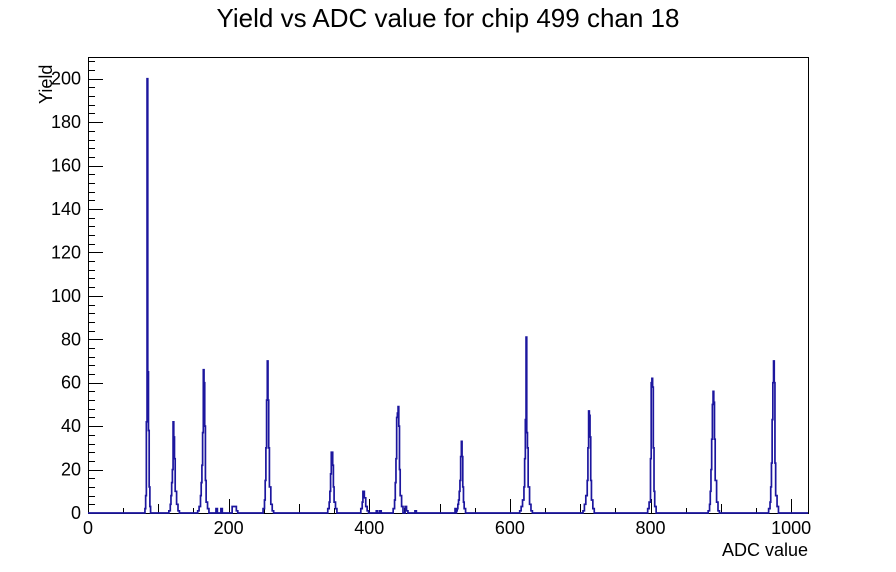  I want to click on x-tick-label: 800, so click(650, 528).